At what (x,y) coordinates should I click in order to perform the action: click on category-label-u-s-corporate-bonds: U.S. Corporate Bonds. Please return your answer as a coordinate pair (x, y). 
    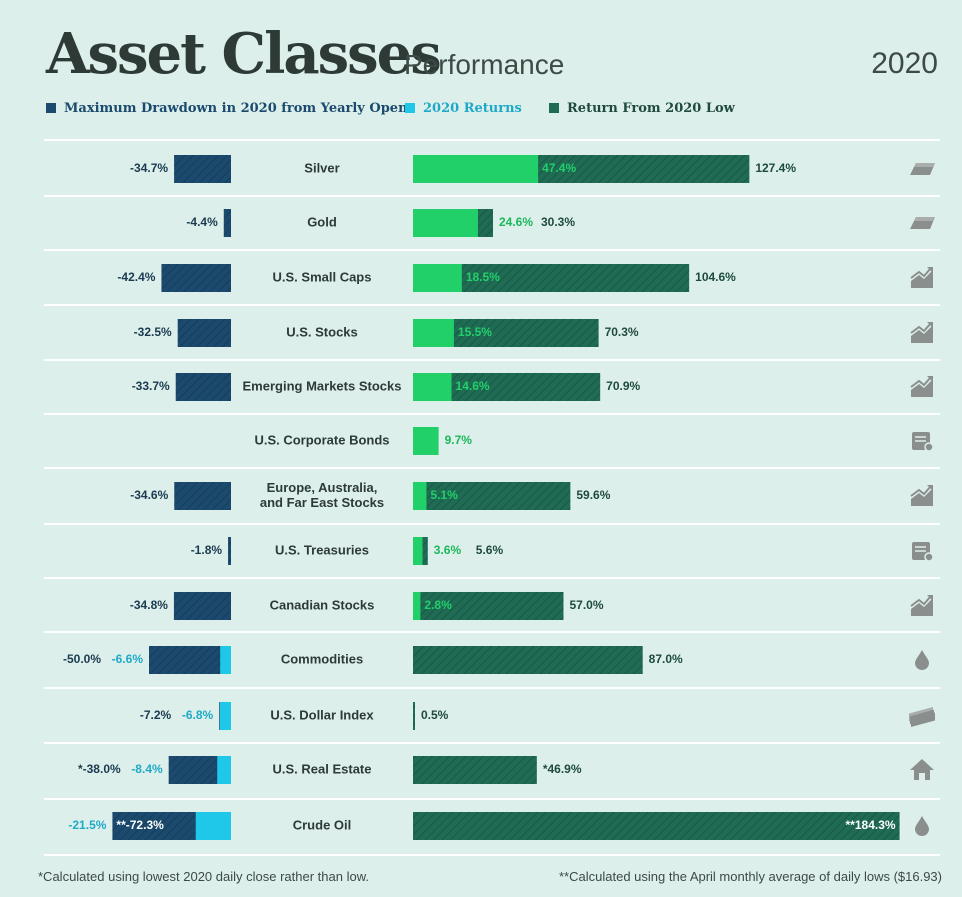
    Looking at the image, I should click on (321, 439).